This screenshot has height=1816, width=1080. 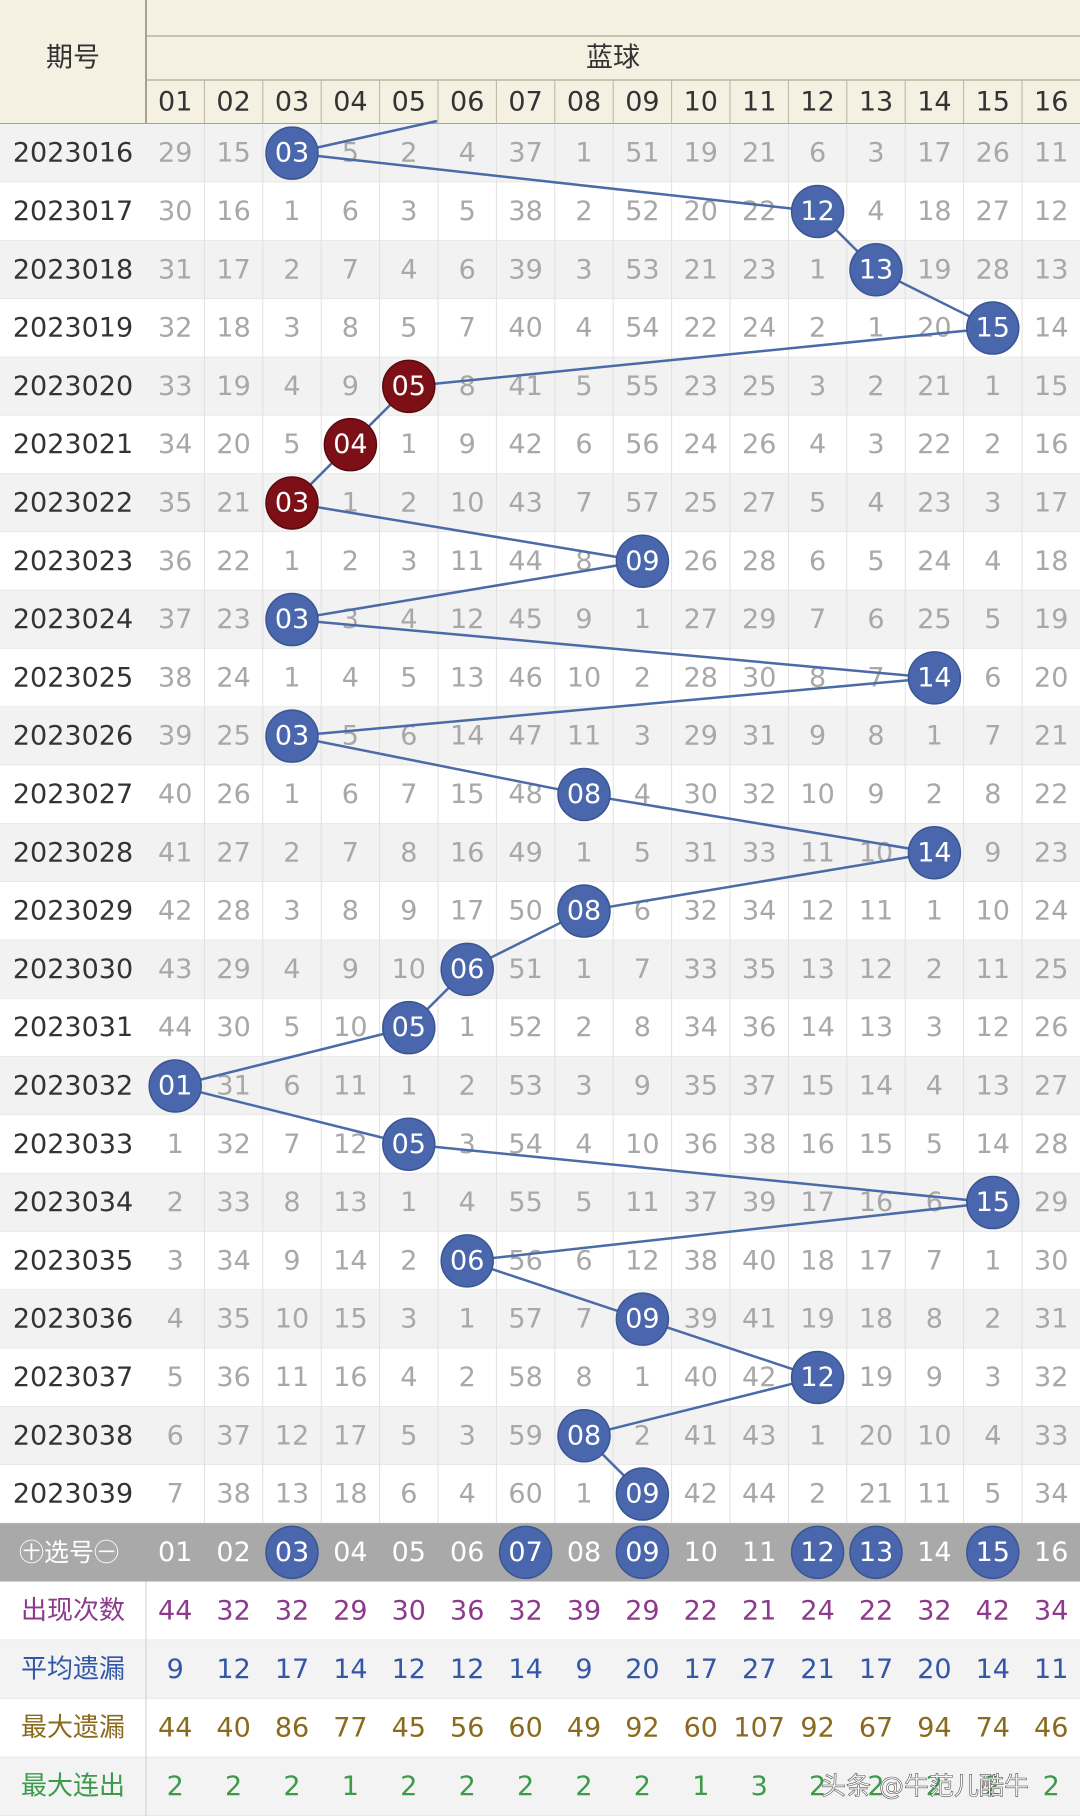 I want to click on selector-ball-04: 04, so click(x=350, y=1552).